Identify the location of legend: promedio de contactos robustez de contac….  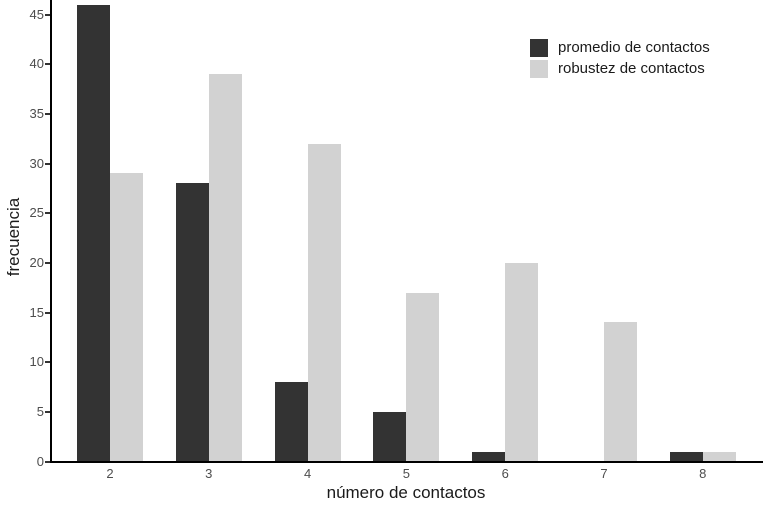
(620, 58).